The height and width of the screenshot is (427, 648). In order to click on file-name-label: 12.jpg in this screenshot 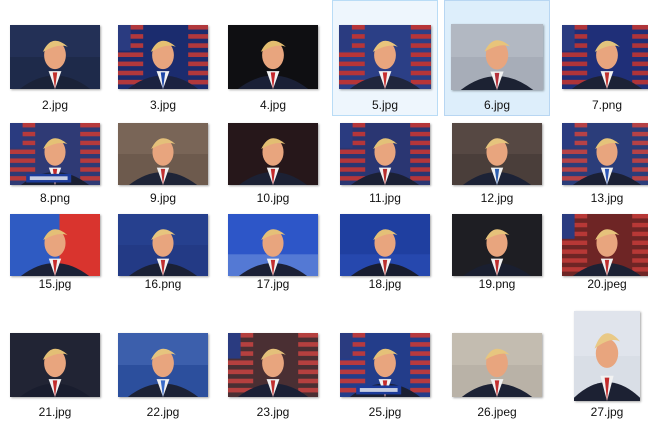, I will do `click(497, 198)`.